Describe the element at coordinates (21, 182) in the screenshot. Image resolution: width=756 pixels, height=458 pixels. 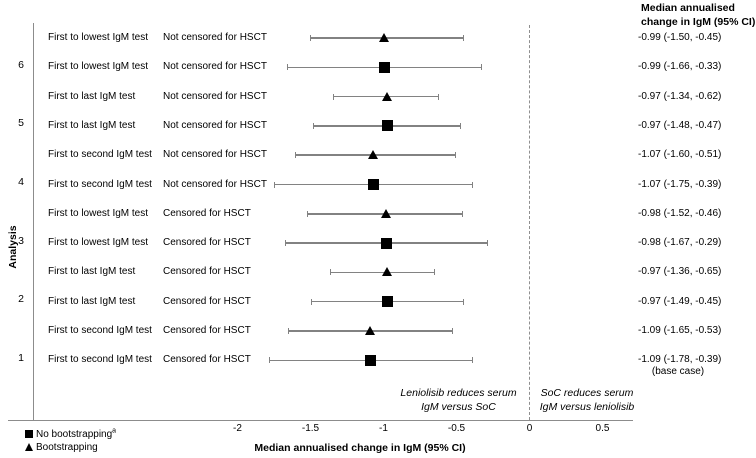
I see `analysis-number: 4` at that location.